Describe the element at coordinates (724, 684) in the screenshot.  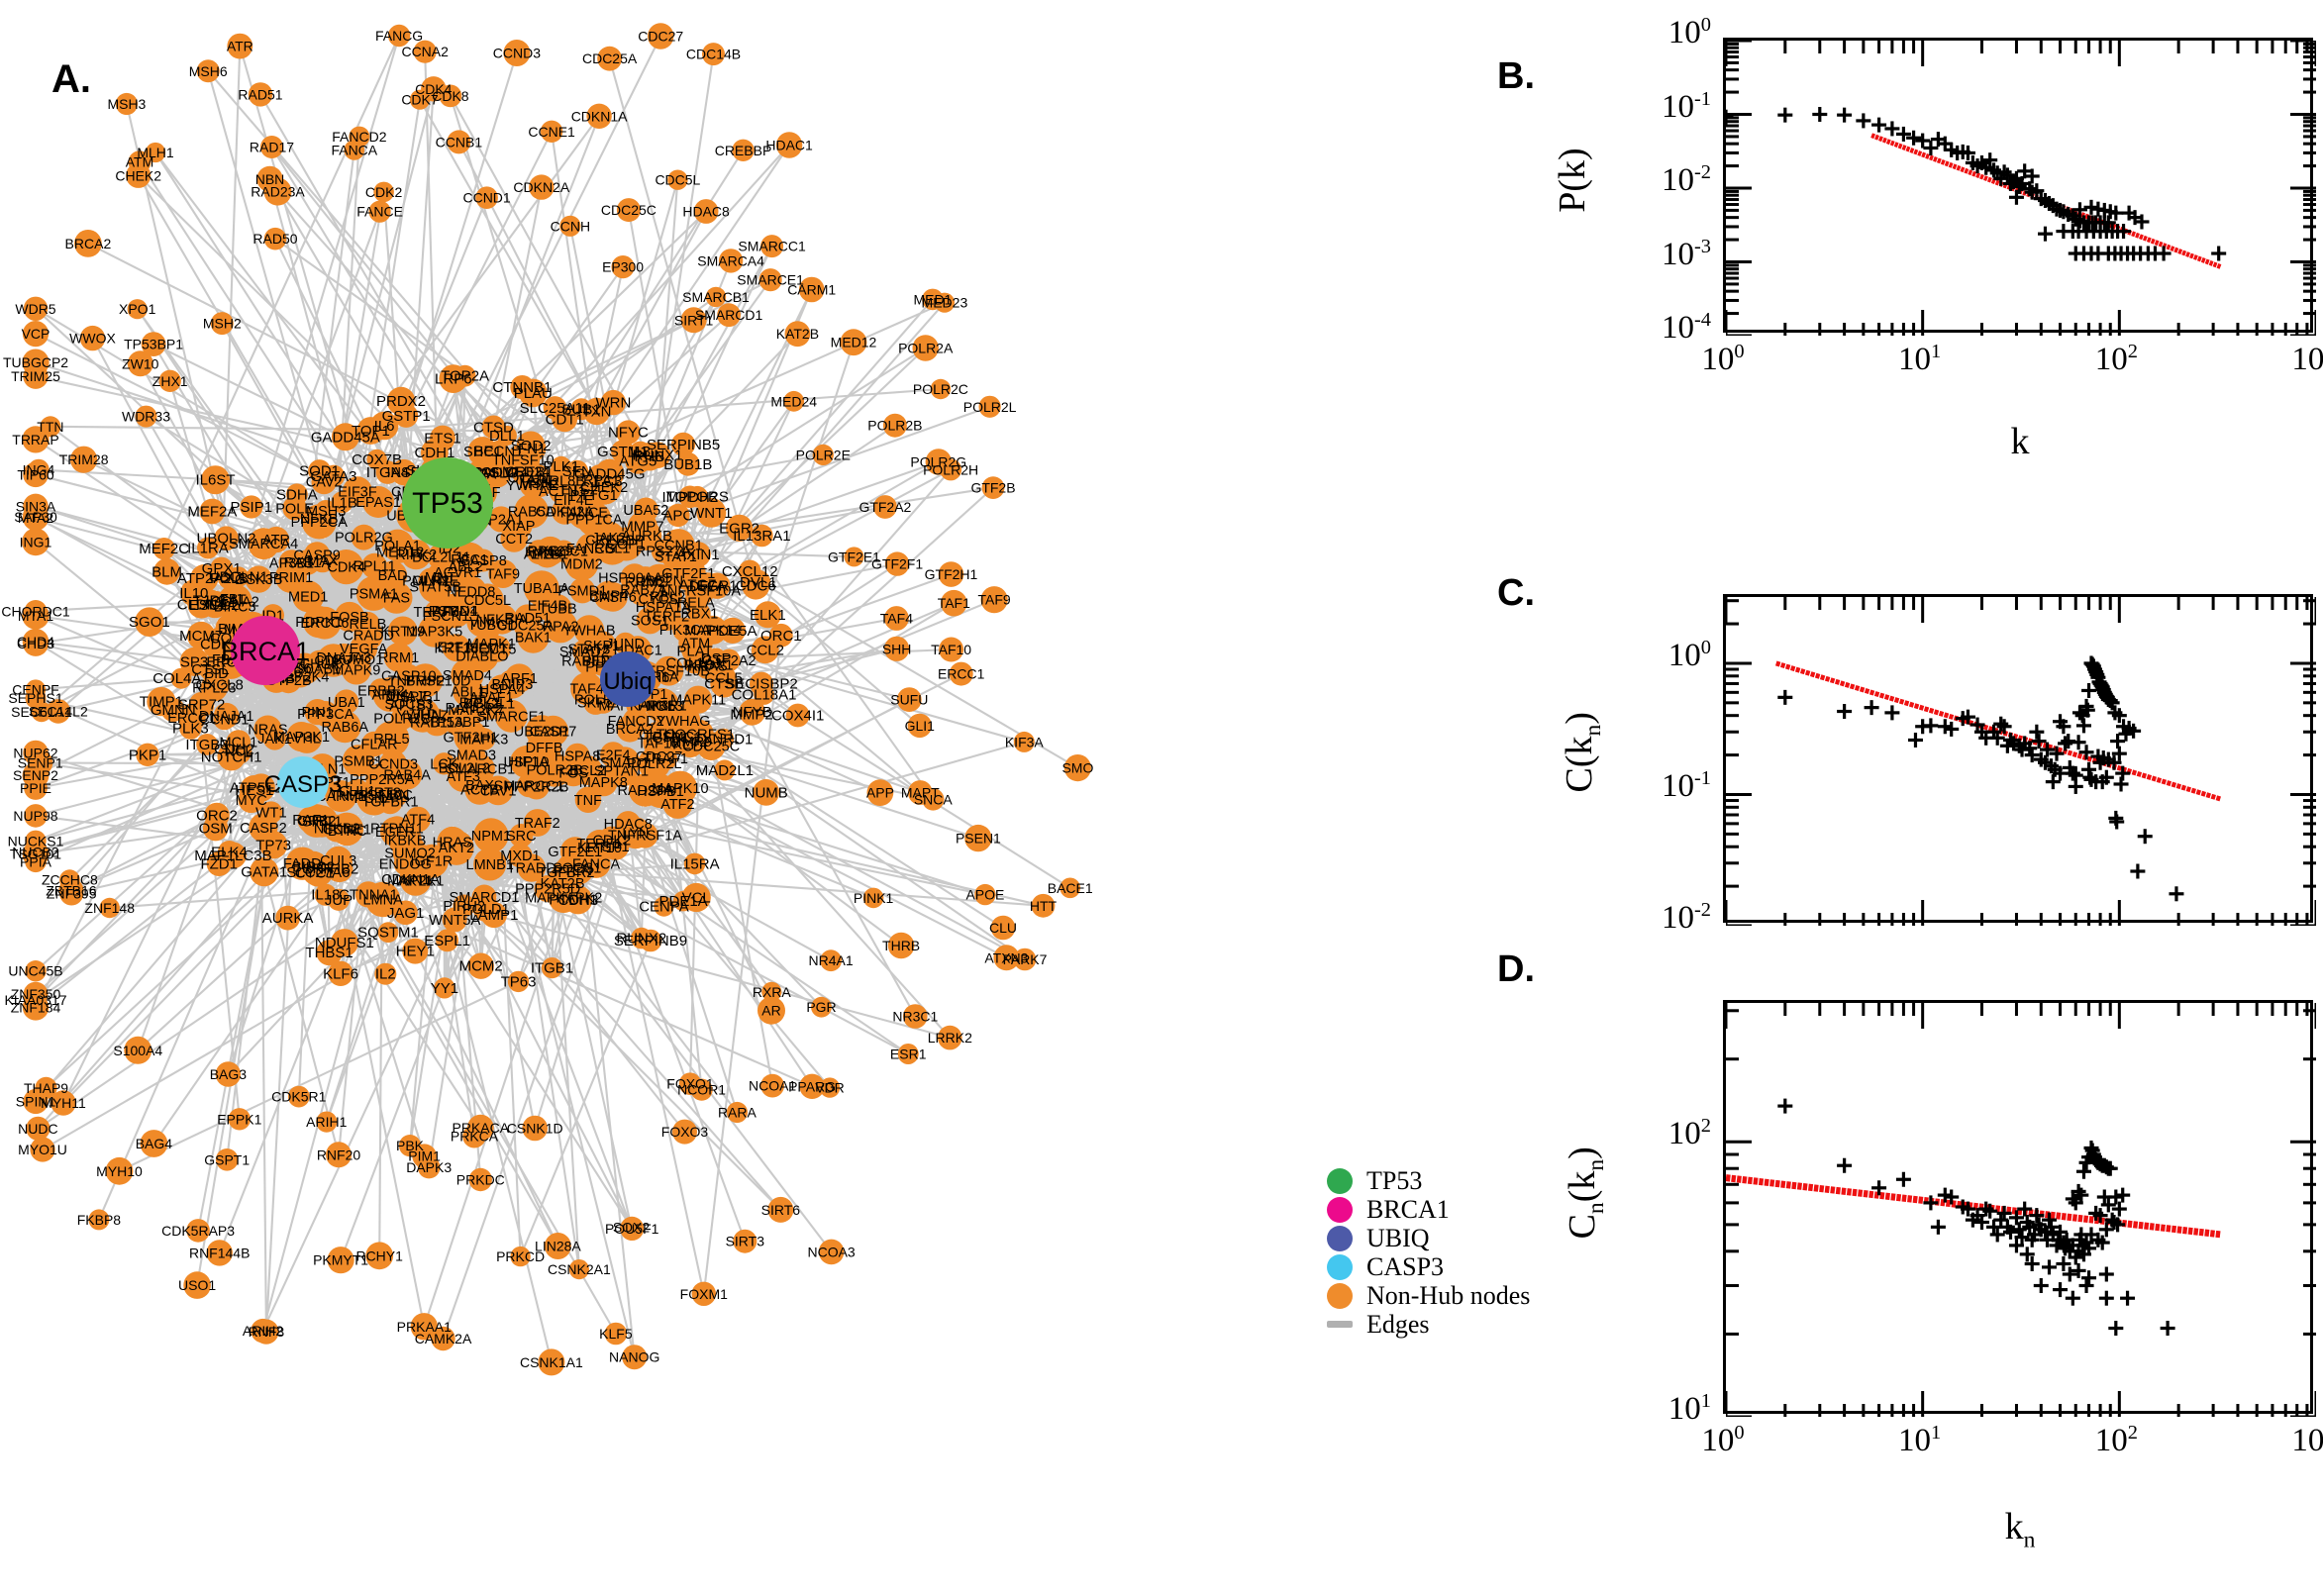
I see `svg-text: CTSB` at that location.